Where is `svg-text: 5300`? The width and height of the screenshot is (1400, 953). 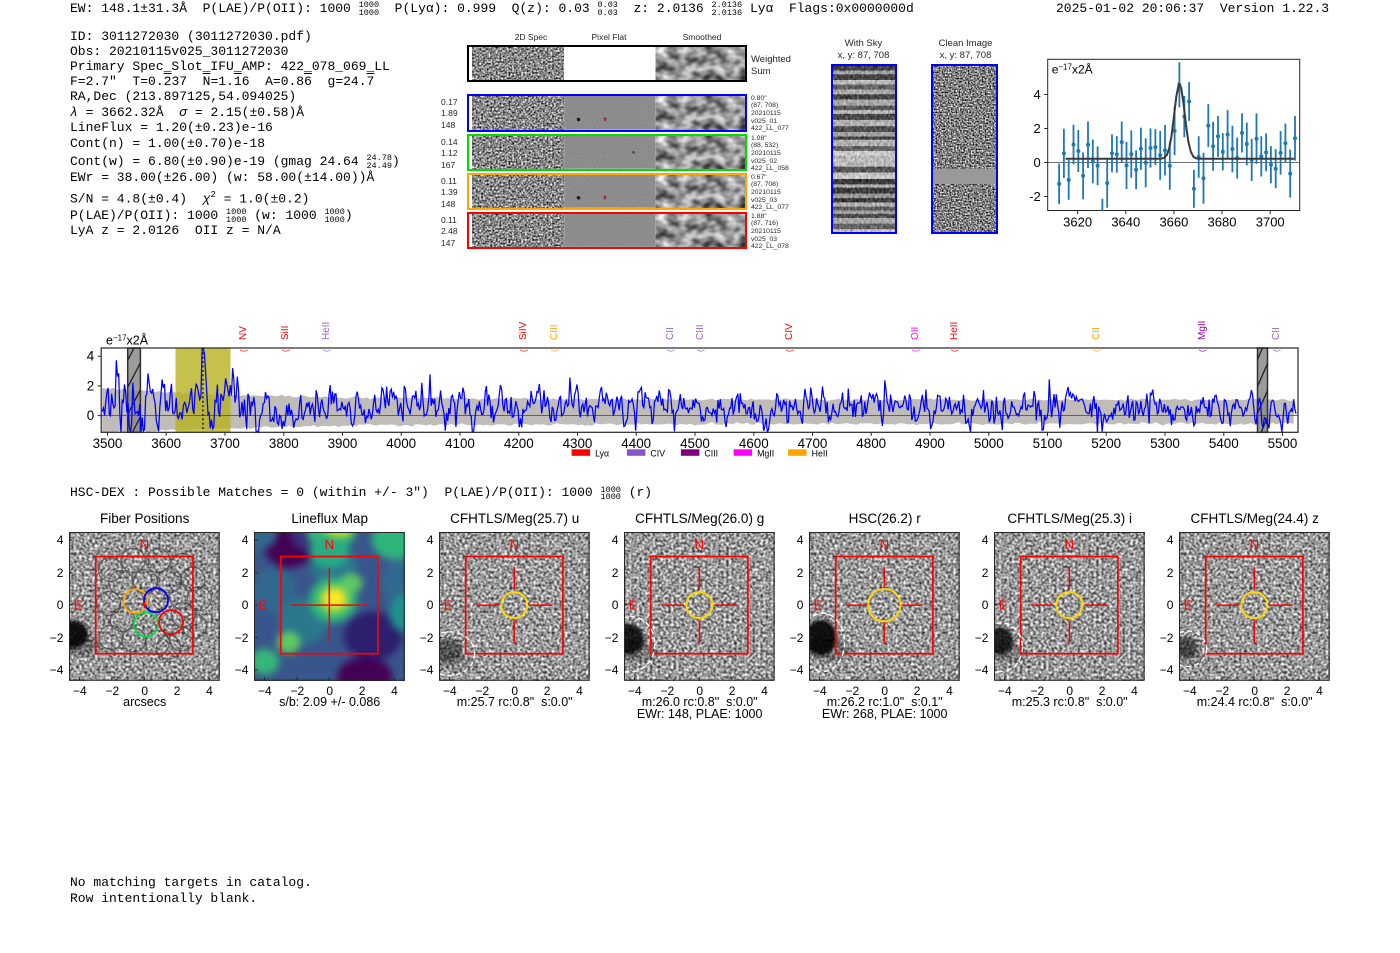 svg-text: 5300 is located at coordinates (1165, 443).